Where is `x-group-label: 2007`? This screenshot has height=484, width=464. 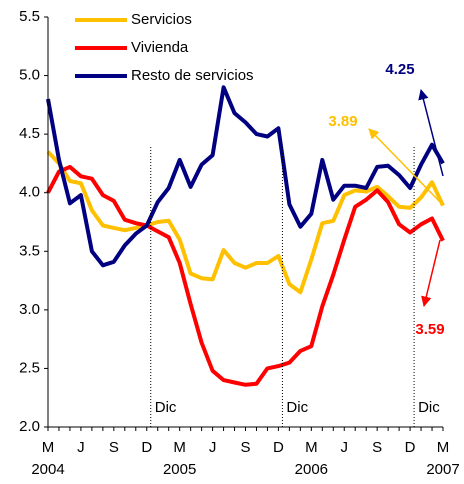 x-group-label: 2007 is located at coordinates (442, 469).